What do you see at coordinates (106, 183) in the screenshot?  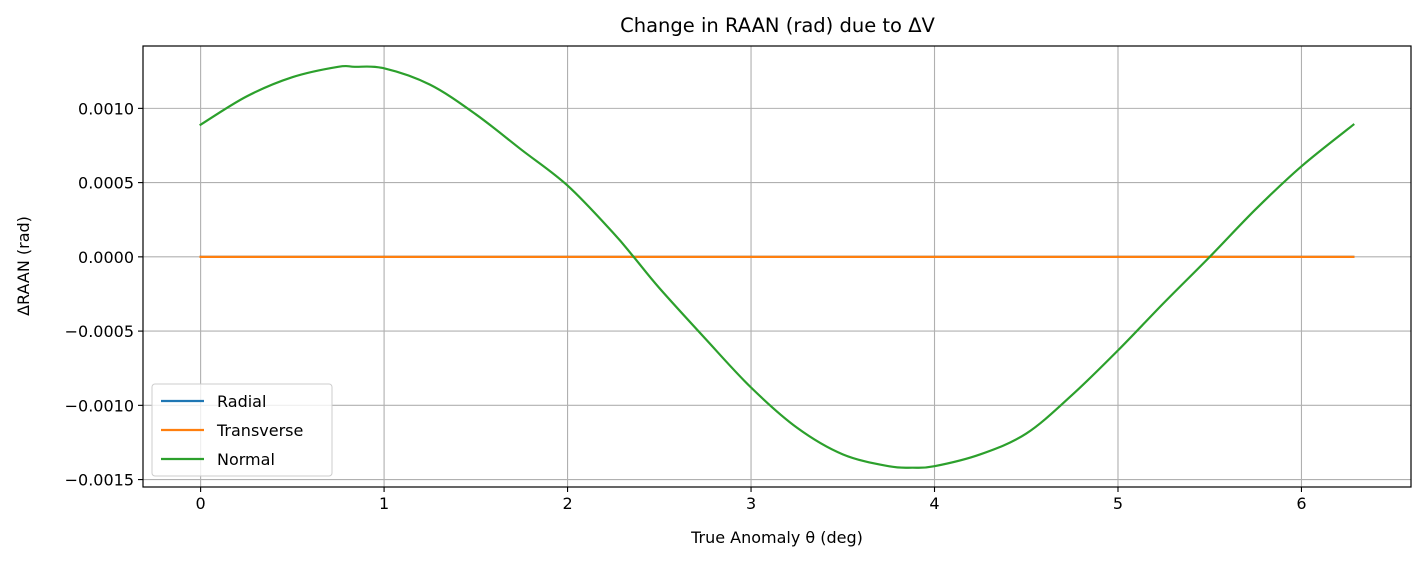 I see `y-tick-label: 0.0005` at bounding box center [106, 183].